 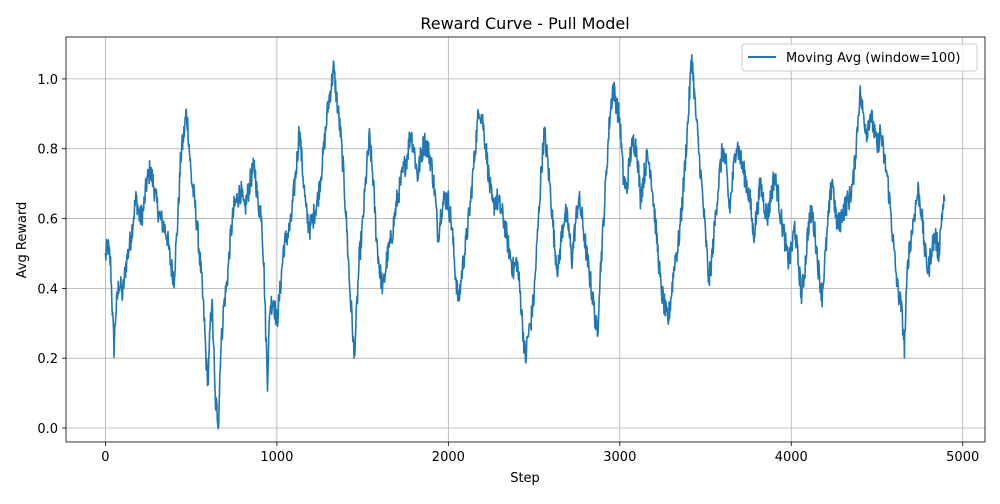 I want to click on x-tick-label: 0, so click(x=105, y=457).